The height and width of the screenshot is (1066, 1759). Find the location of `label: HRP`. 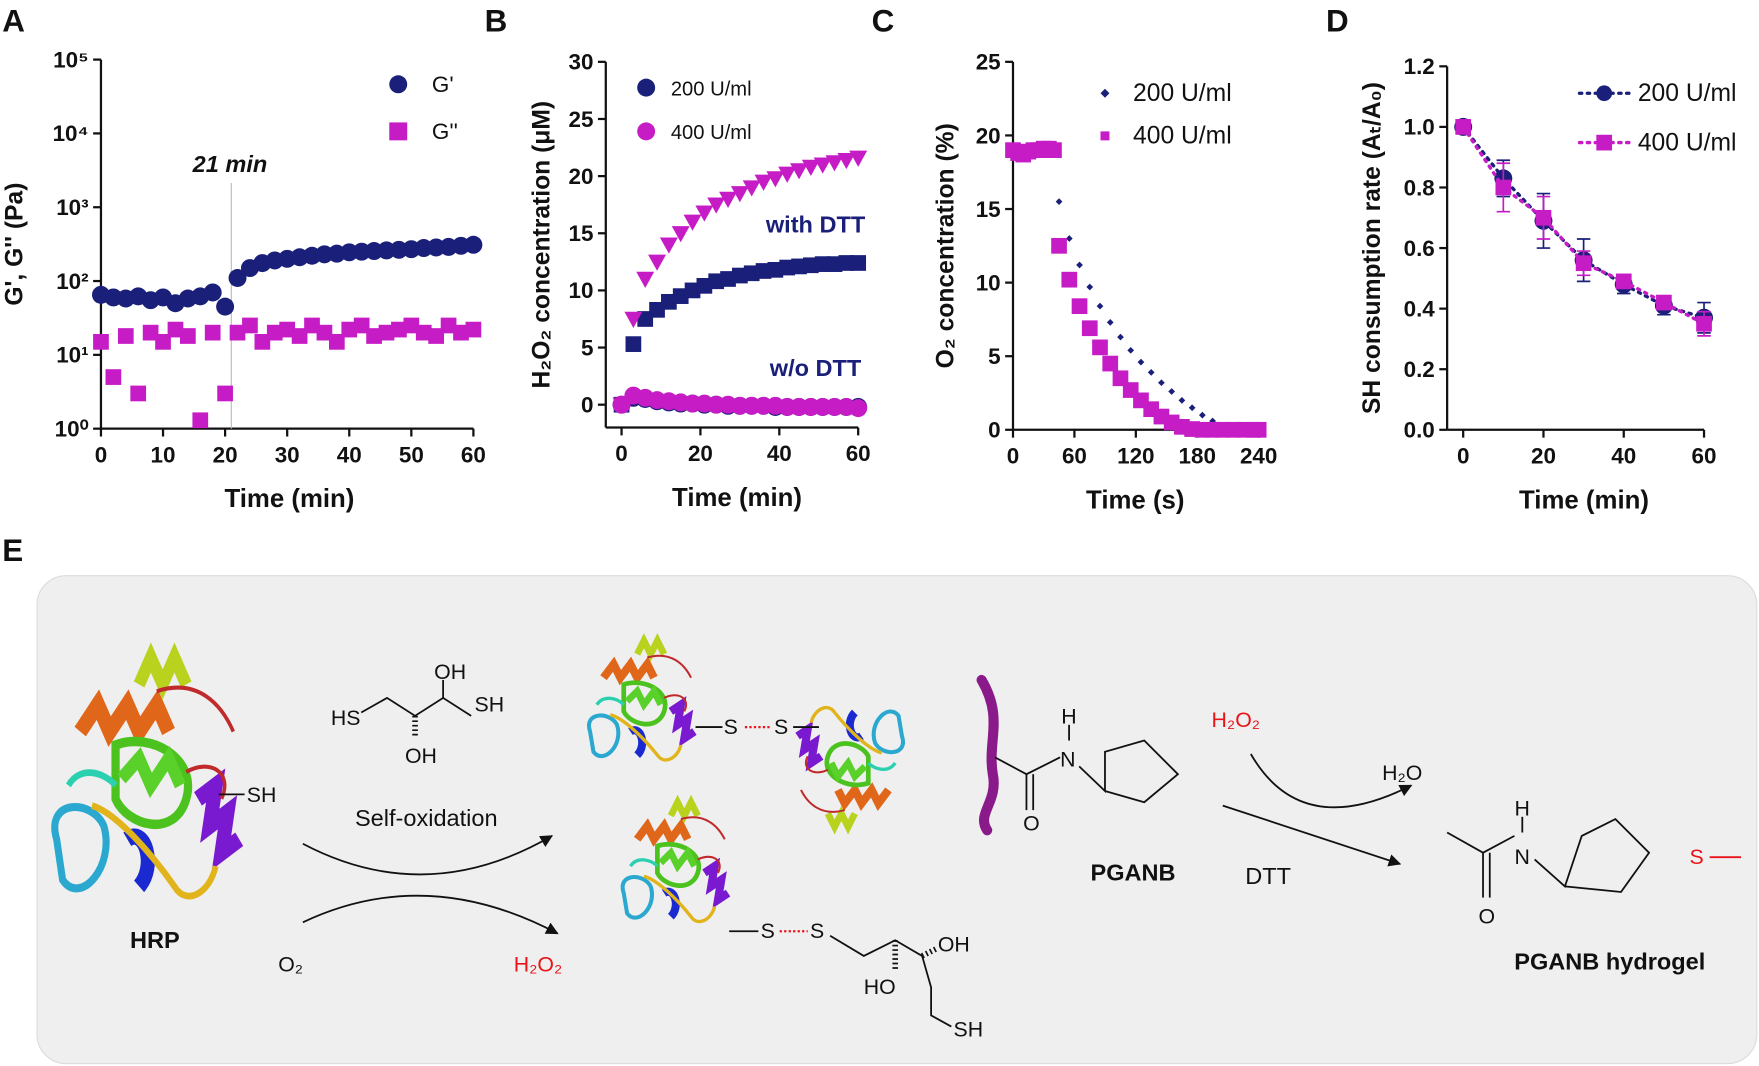

label: HRP is located at coordinates (155, 940).